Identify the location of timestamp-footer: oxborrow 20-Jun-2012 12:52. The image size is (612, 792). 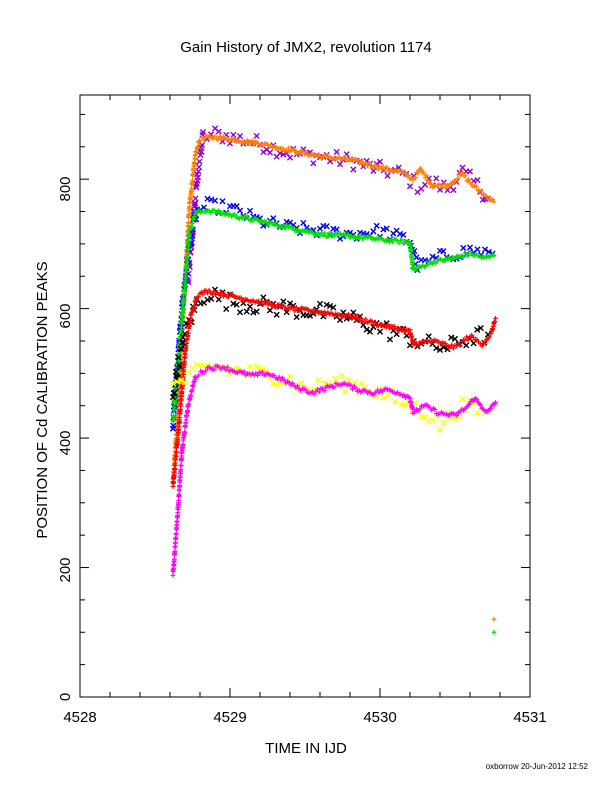
(537, 766).